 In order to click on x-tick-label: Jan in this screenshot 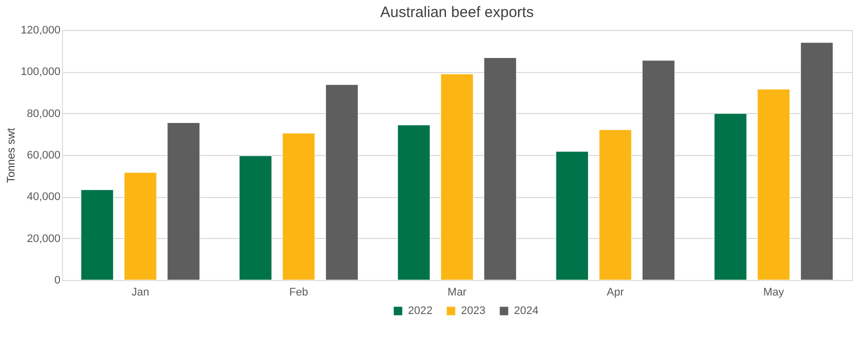, I will do `click(140, 292)`.